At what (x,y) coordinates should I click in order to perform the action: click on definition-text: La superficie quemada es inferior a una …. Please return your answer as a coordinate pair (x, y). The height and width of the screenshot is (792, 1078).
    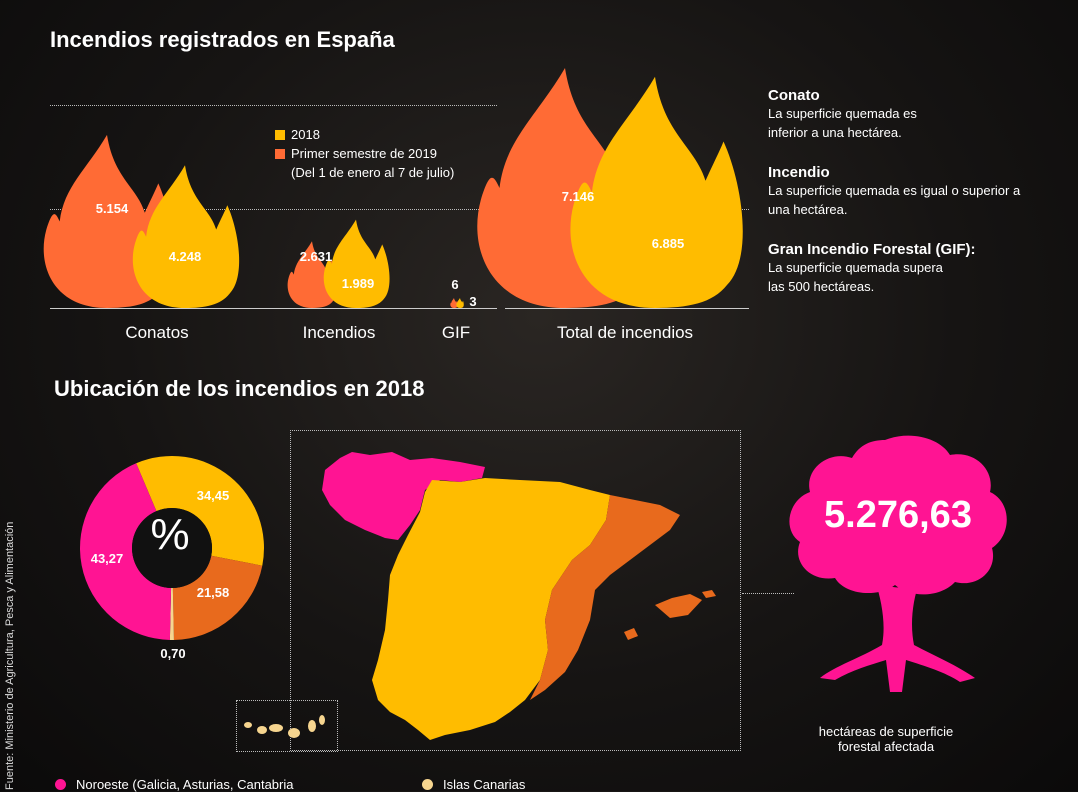
    Looking at the image, I should click on (842, 123).